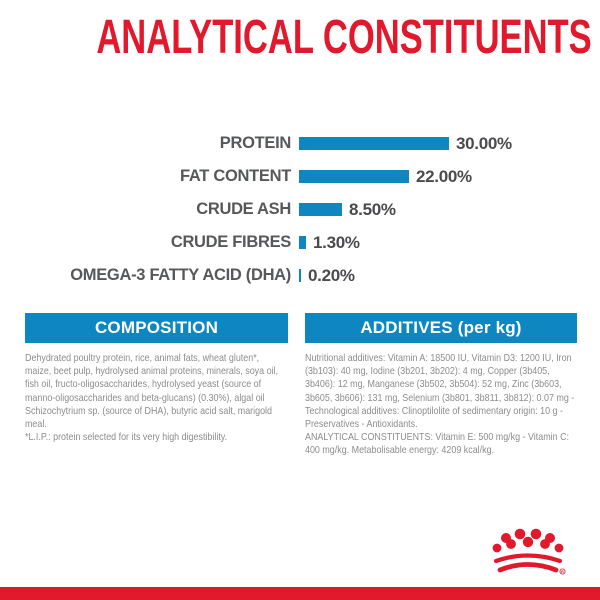  I want to click on additives-header-label: ADDITIVES (per kg), so click(441, 327).